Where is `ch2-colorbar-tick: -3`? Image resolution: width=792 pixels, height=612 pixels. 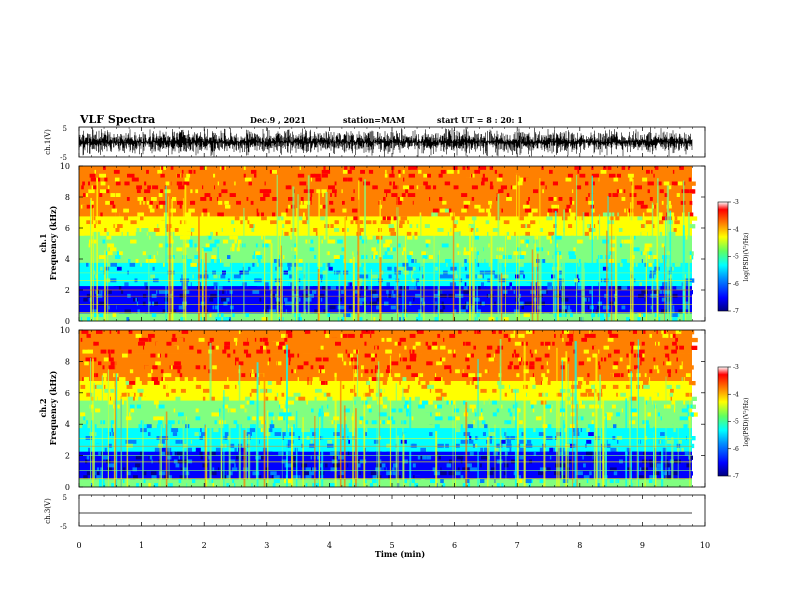 ch2-colorbar-tick: -3 is located at coordinates (736, 367).